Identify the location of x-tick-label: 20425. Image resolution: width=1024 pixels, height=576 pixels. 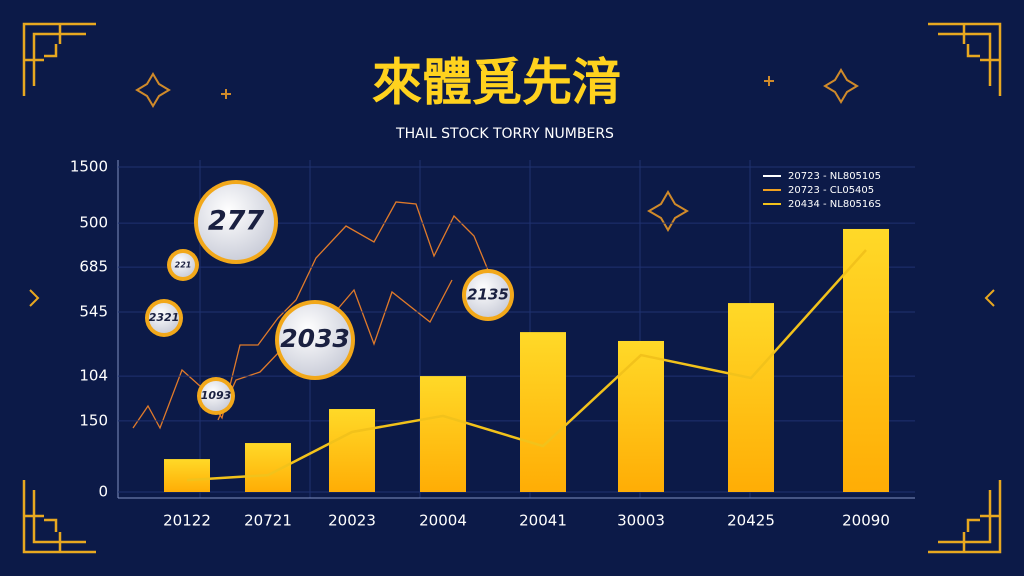
(751, 521).